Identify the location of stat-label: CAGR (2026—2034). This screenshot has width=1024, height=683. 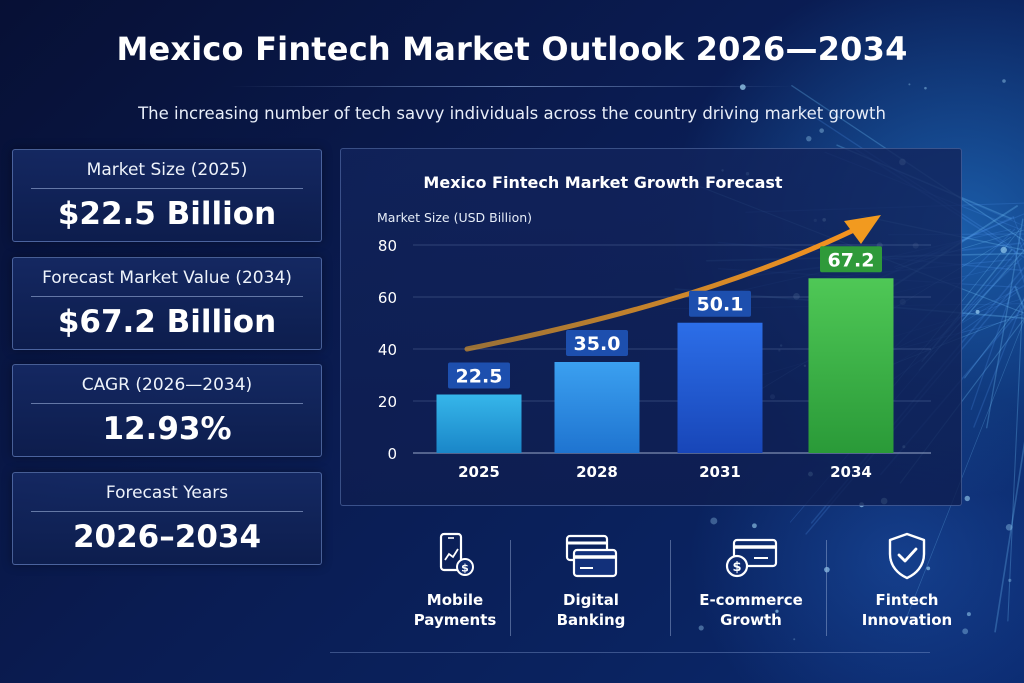
(167, 385).